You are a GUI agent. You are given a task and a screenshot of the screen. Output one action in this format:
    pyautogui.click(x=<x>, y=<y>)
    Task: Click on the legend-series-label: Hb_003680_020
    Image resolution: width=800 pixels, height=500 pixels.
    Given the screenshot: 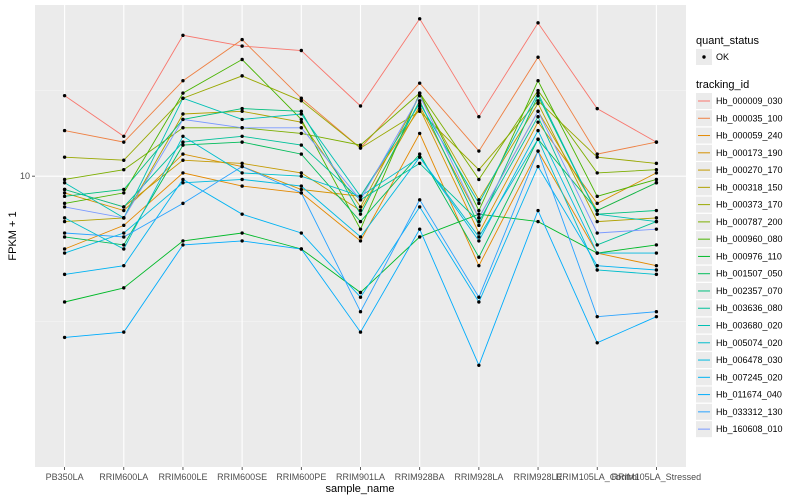 What is the action you would take?
    pyautogui.click(x=749, y=326)
    